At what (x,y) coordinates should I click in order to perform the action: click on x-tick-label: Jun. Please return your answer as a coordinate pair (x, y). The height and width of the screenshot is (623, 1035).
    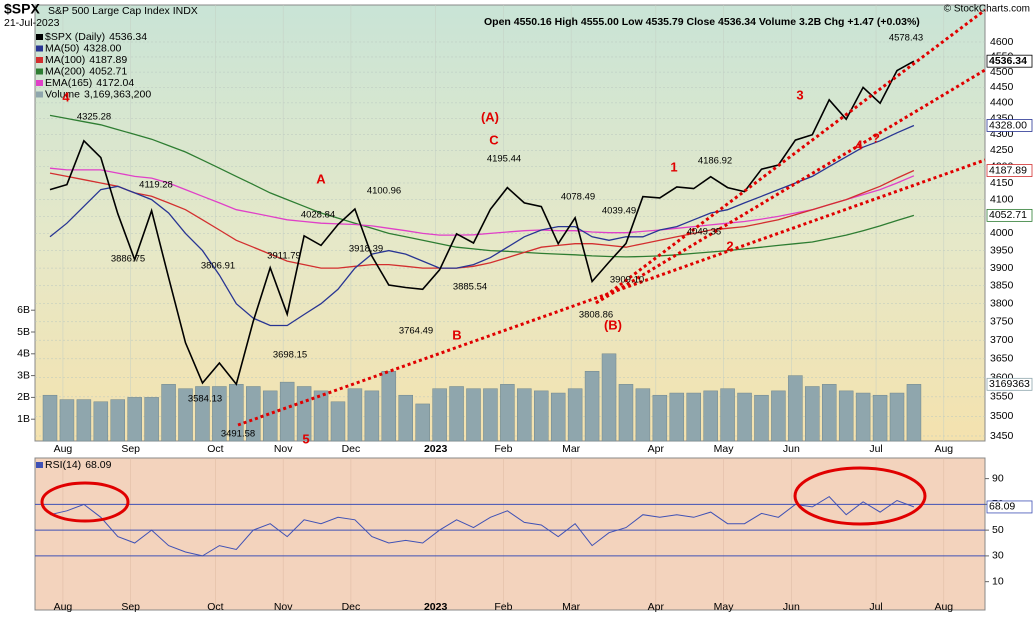
    Looking at the image, I should click on (791, 607).